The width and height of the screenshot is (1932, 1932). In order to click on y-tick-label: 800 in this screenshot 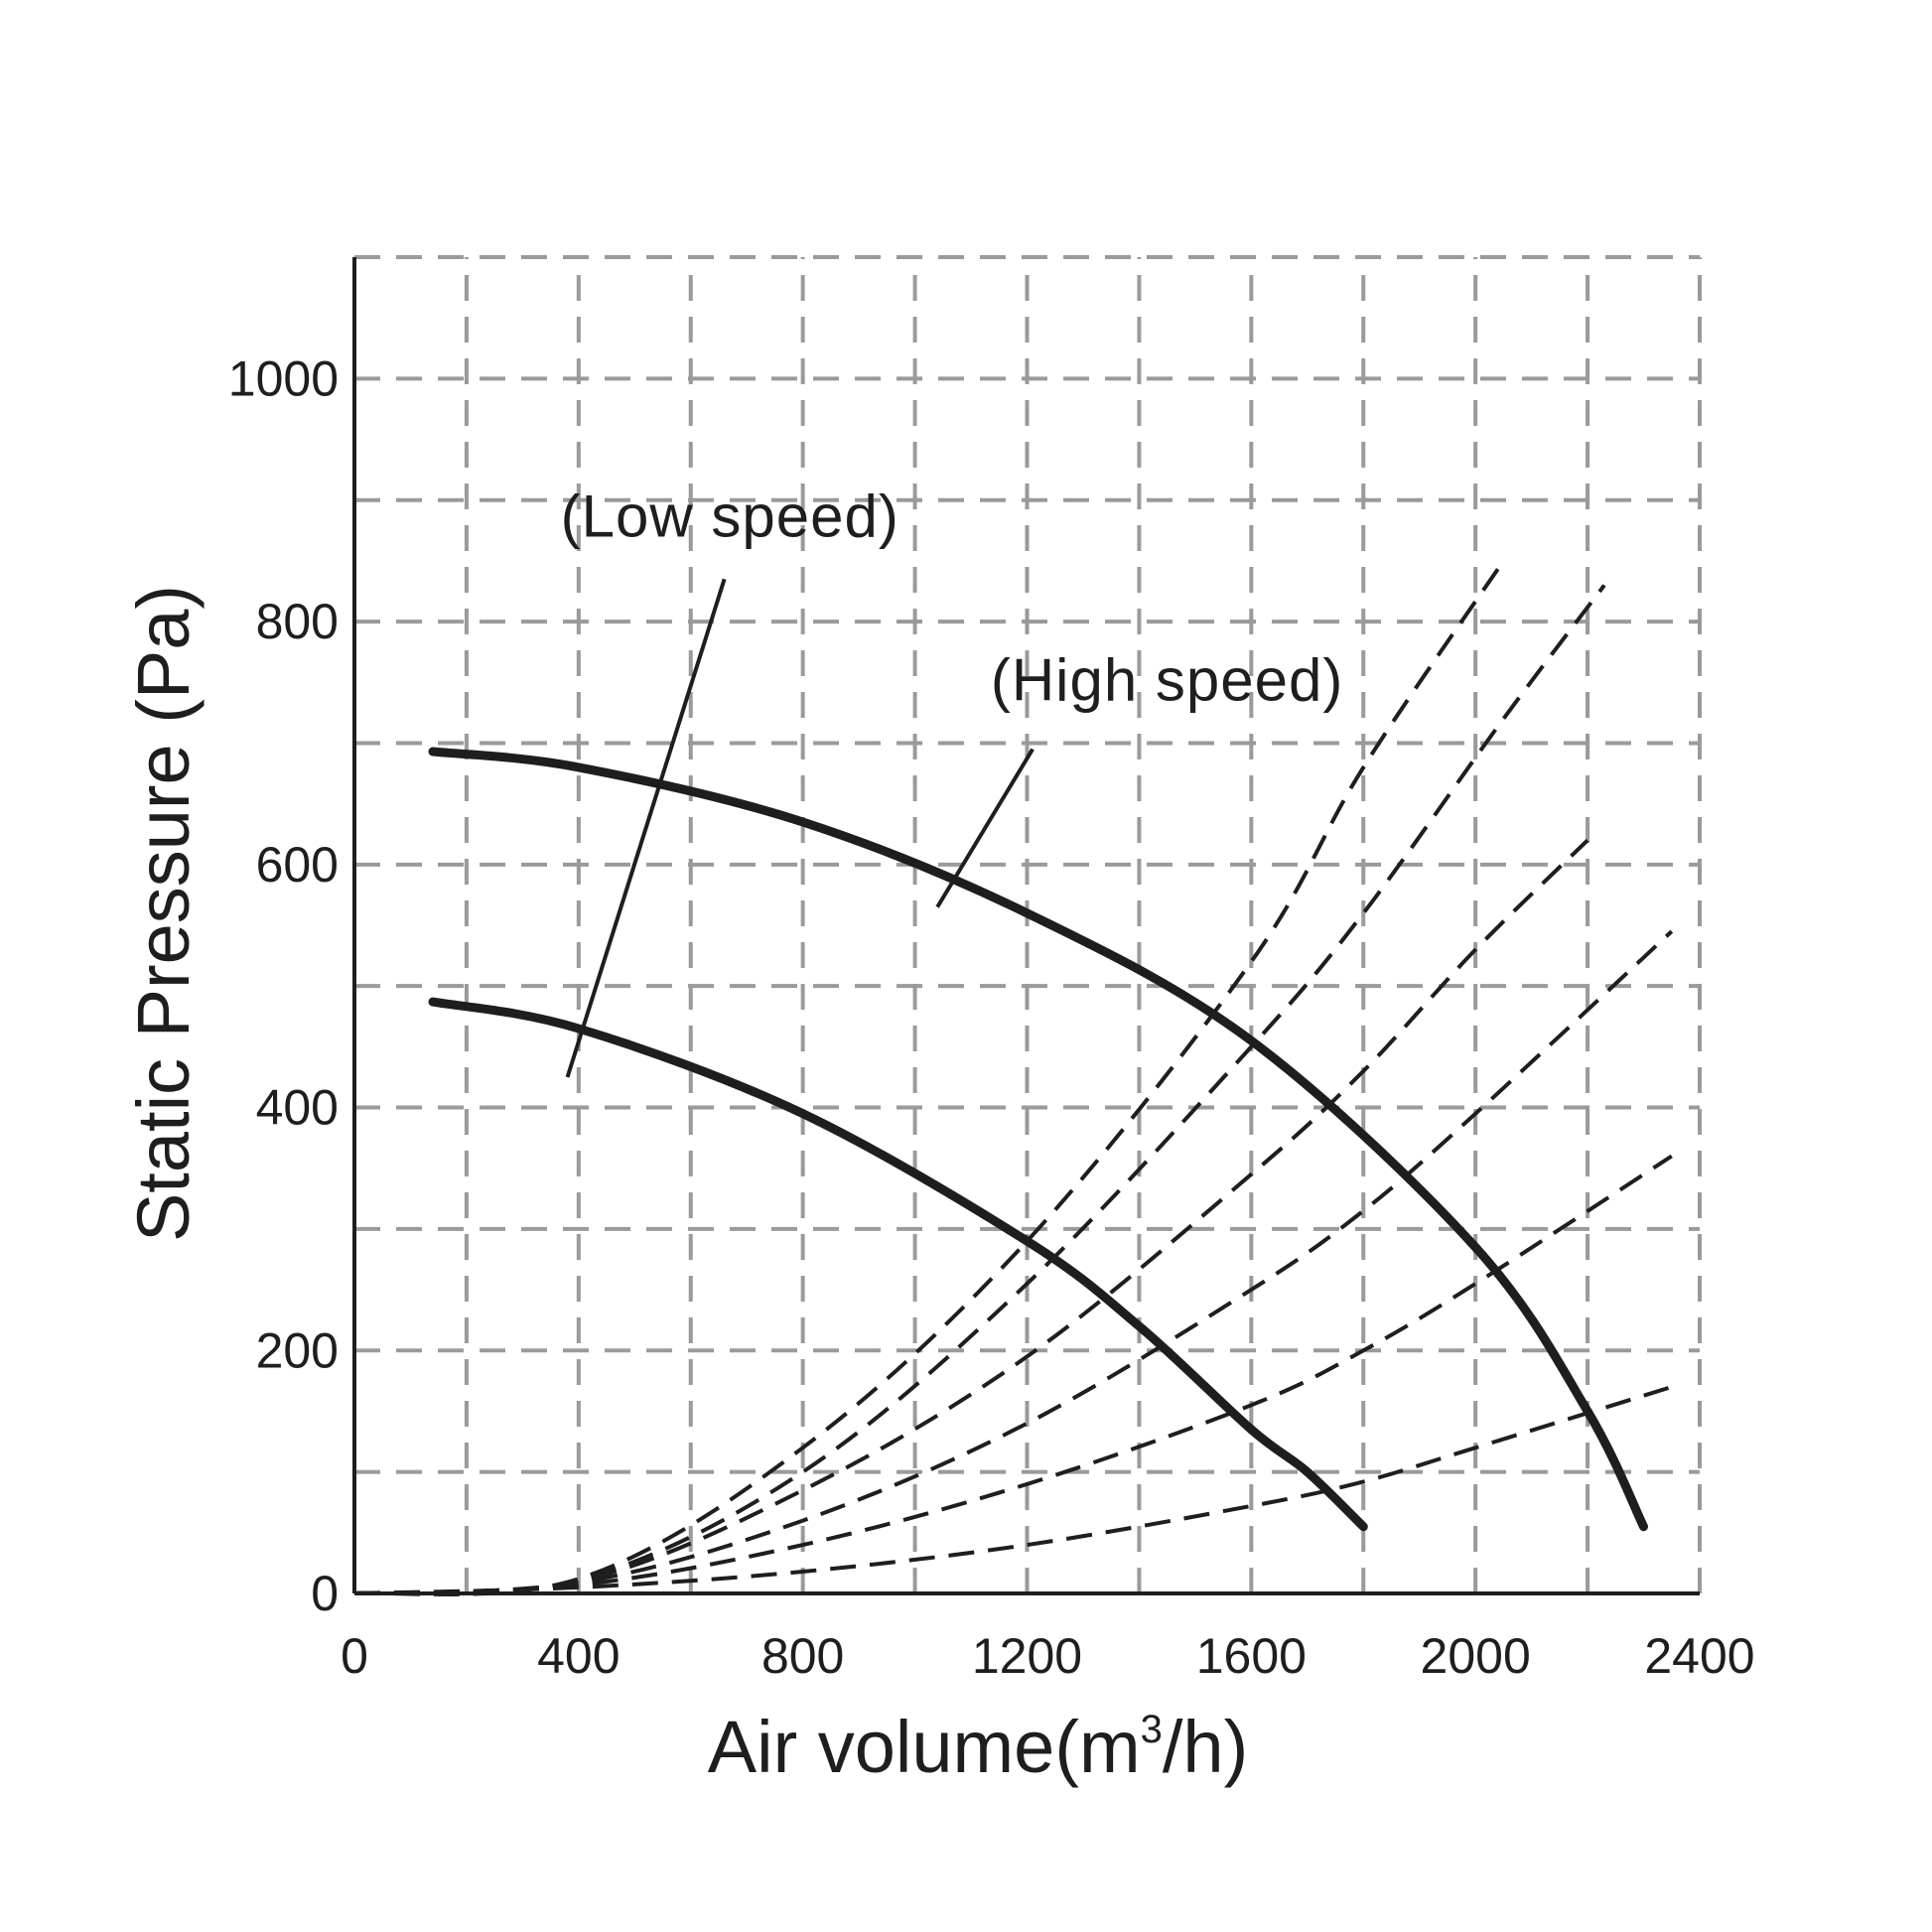, I will do `click(298, 622)`.